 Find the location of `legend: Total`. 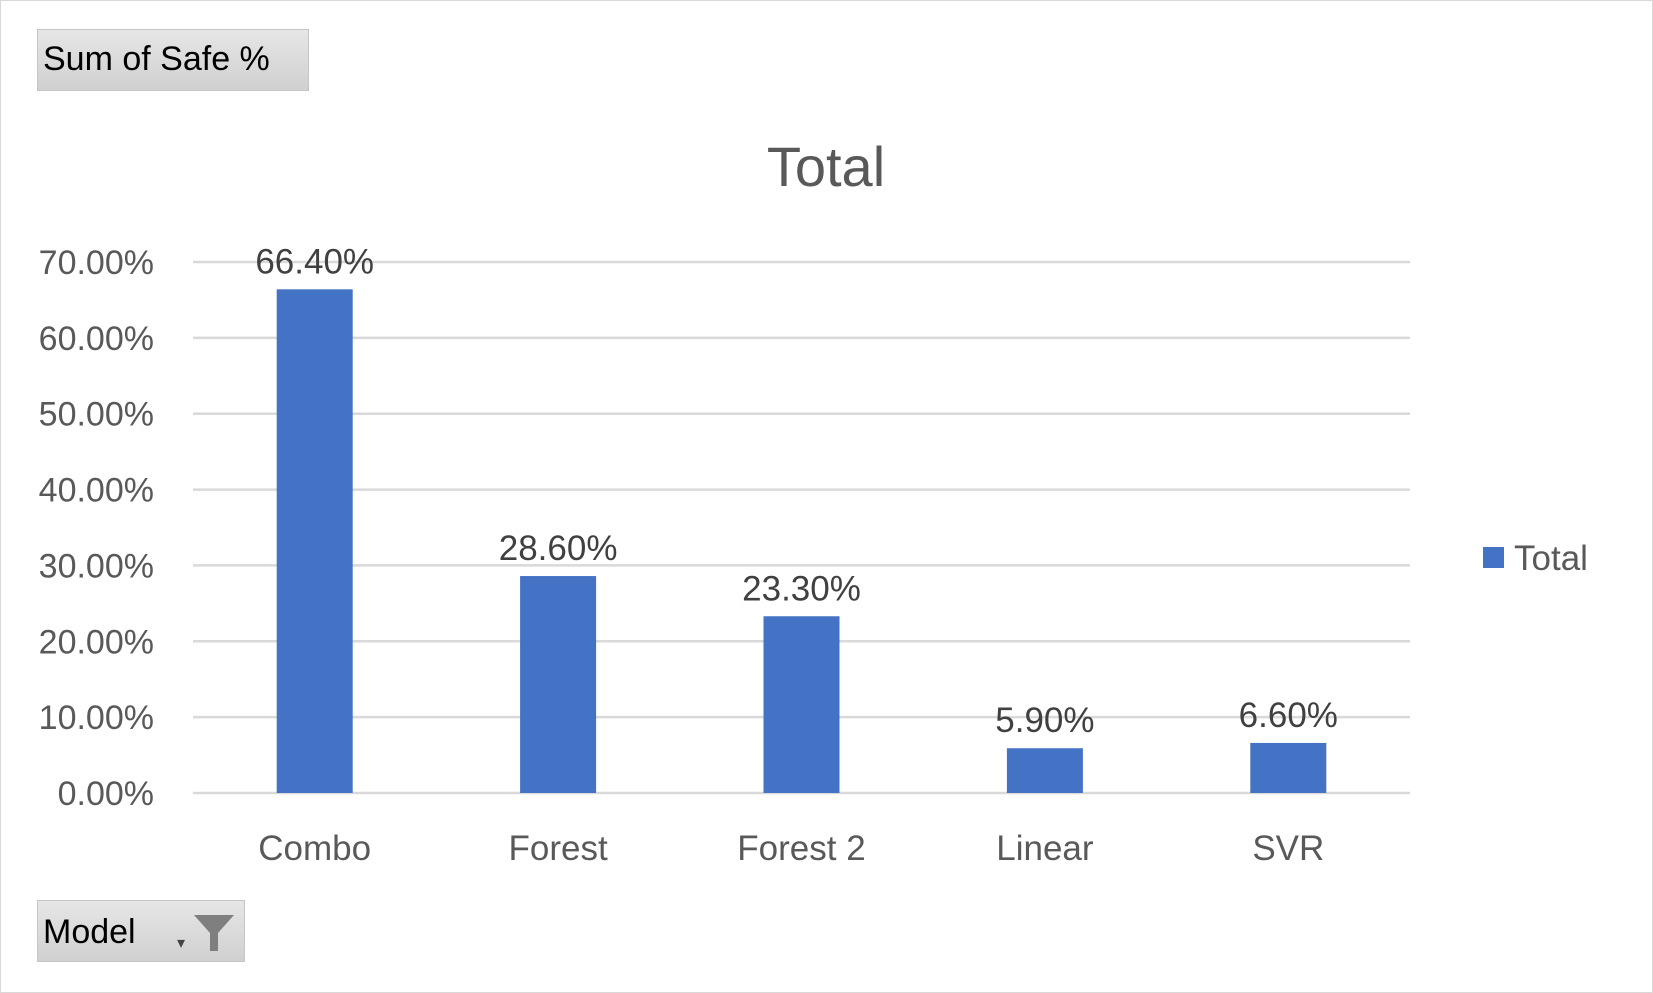

legend: Total is located at coordinates (1535, 558).